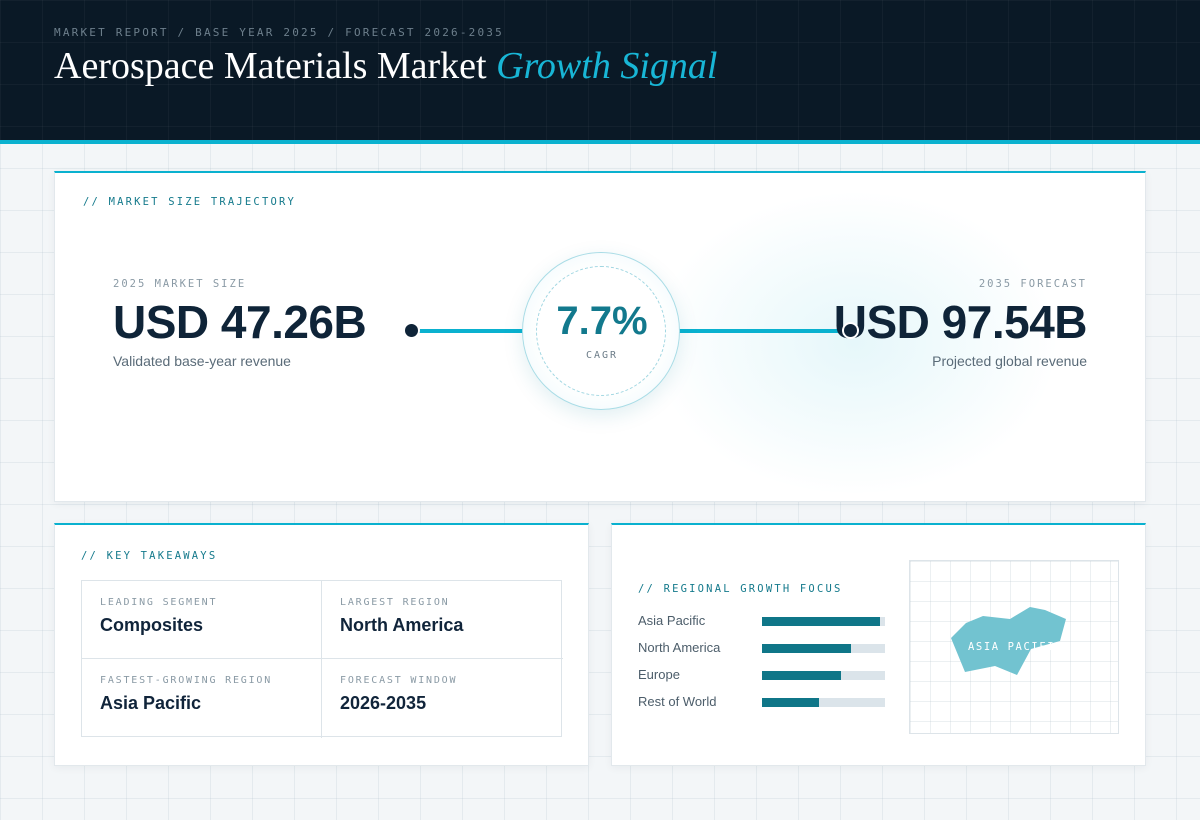 The width and height of the screenshot is (1200, 820). I want to click on region-bar-row: Rest of World, so click(763, 702).